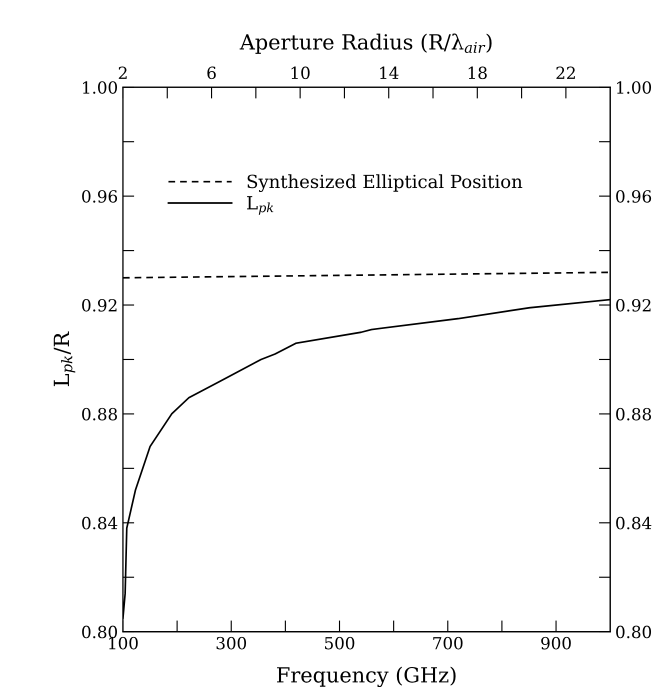 The image size is (672, 698). Describe the element at coordinates (231, 643) in the screenshot. I see `x-tick-label: 300` at that location.